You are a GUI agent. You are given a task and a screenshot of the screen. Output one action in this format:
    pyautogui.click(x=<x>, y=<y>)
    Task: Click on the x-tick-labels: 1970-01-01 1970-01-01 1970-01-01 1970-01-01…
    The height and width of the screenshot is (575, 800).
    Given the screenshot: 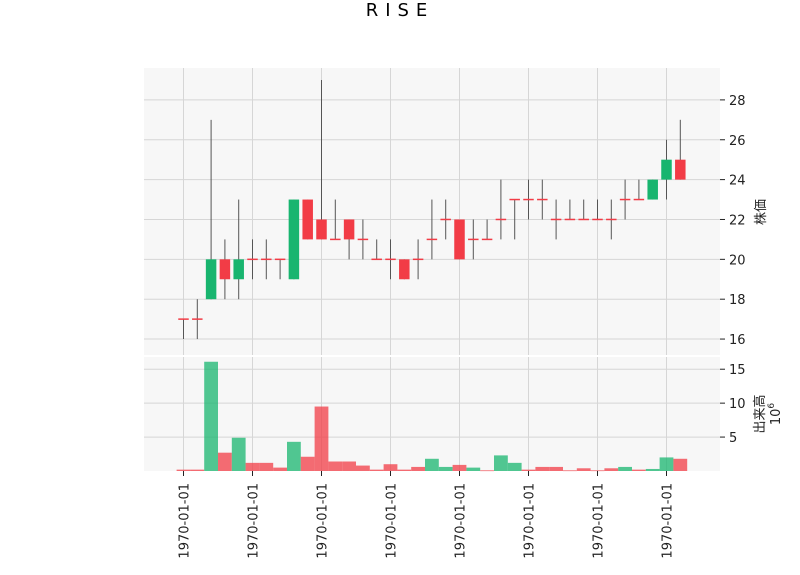 What is the action you would take?
    pyautogui.click(x=427, y=515)
    